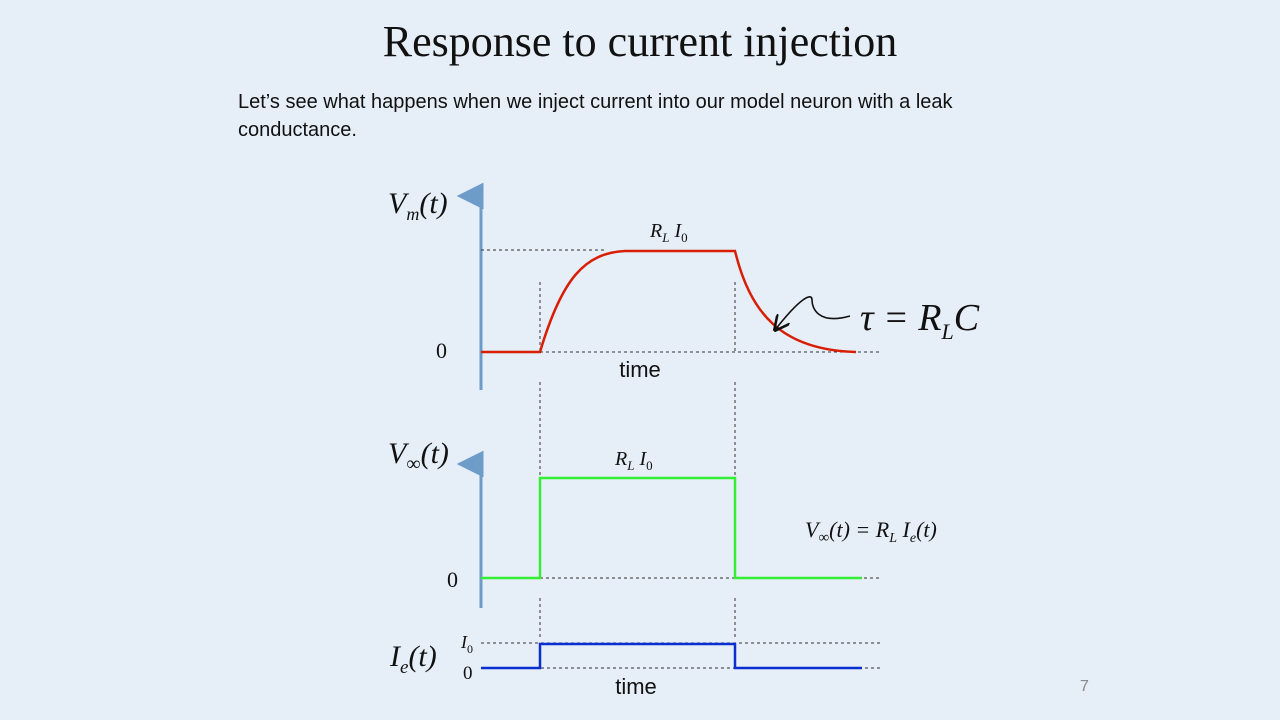 The image size is (1280, 720). I want to click on vinf-equation: V∞(t) = RL Ie(t), so click(871, 531).